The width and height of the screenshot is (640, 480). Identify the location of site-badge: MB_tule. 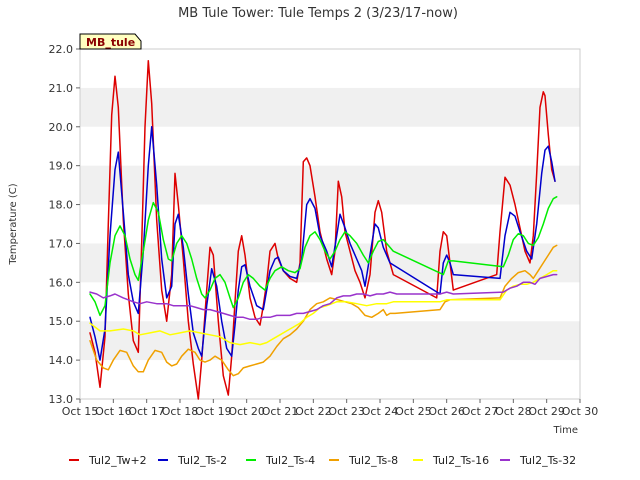
(110, 41).